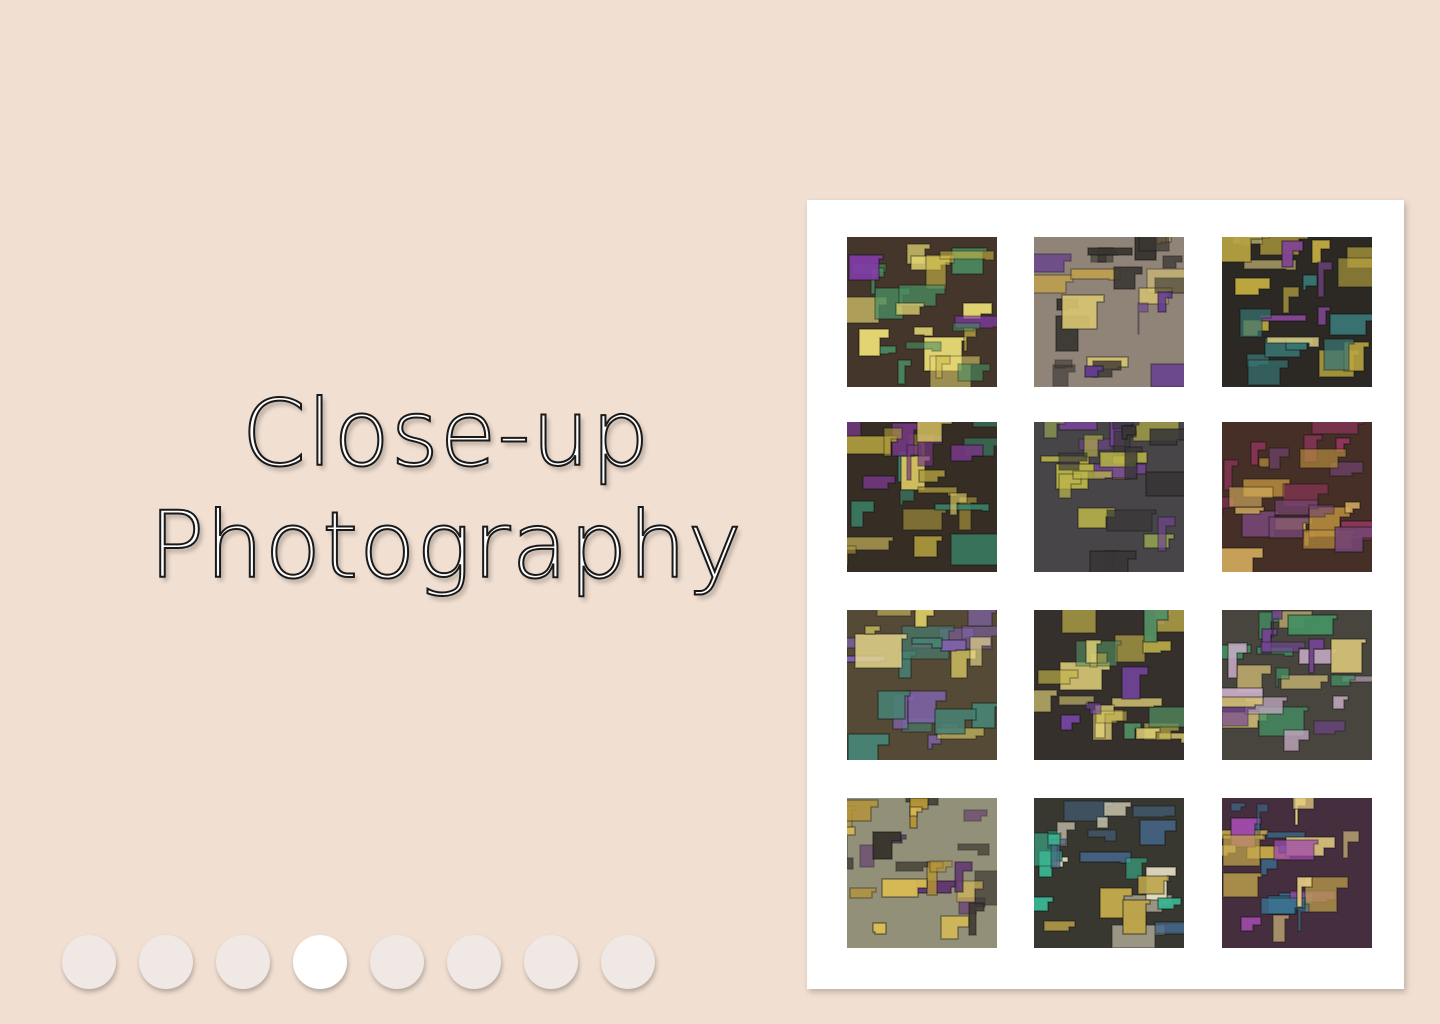 The width and height of the screenshot is (1440, 1024). I want to click on photo-bismuth-12-image, so click(1297, 873).